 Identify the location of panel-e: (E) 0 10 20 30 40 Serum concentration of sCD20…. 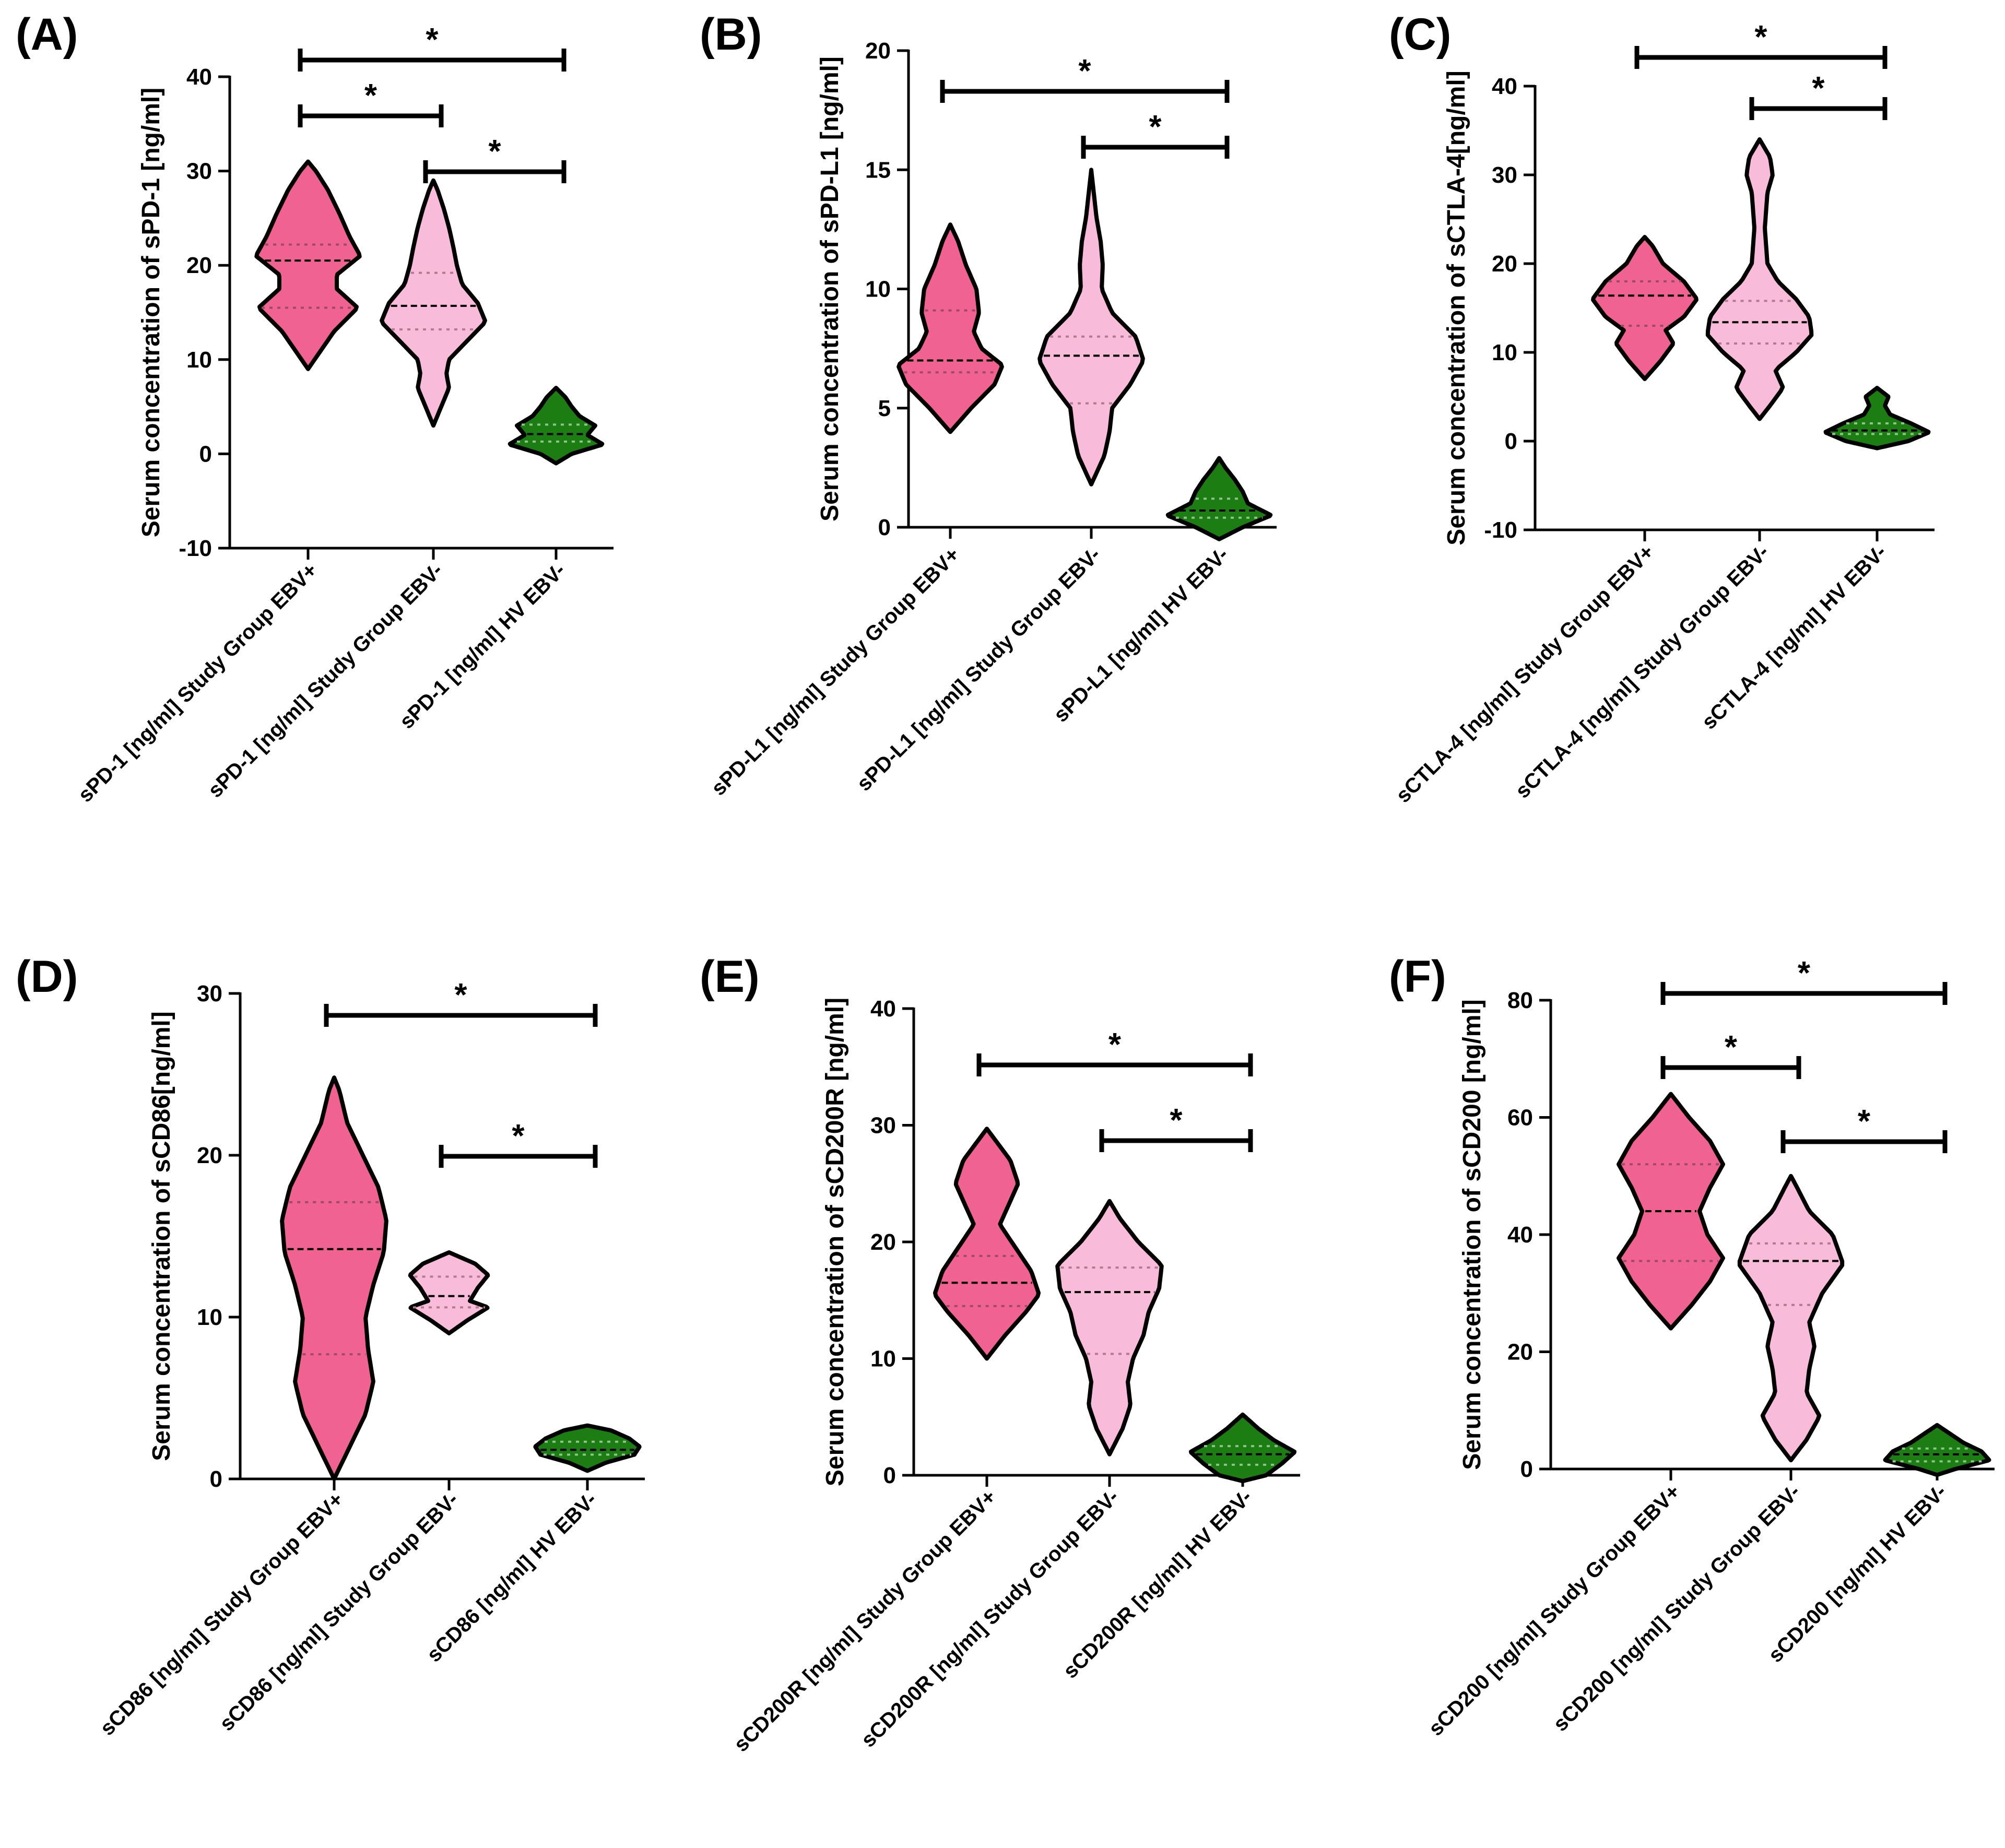
(1000, 1354).